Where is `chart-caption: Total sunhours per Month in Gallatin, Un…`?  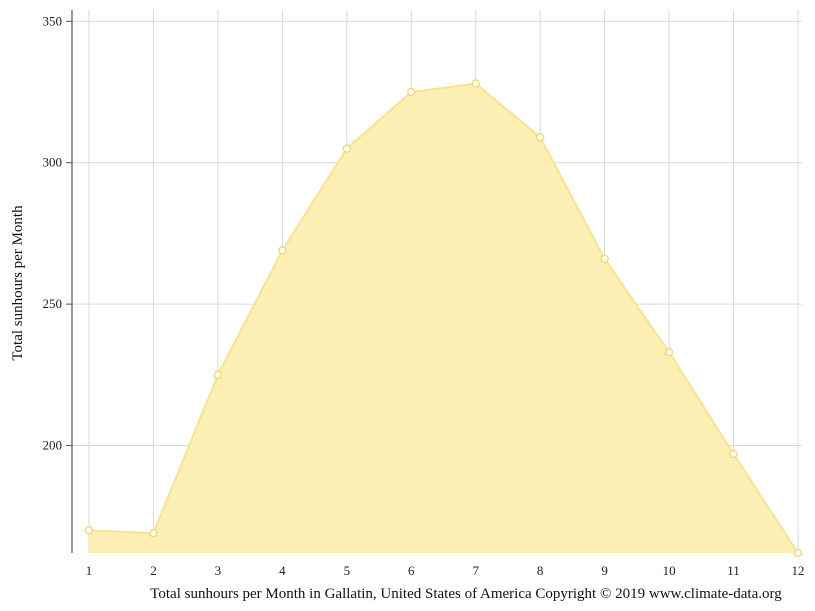 chart-caption: Total sunhours per Month in Gallatin, Un… is located at coordinates (466, 594).